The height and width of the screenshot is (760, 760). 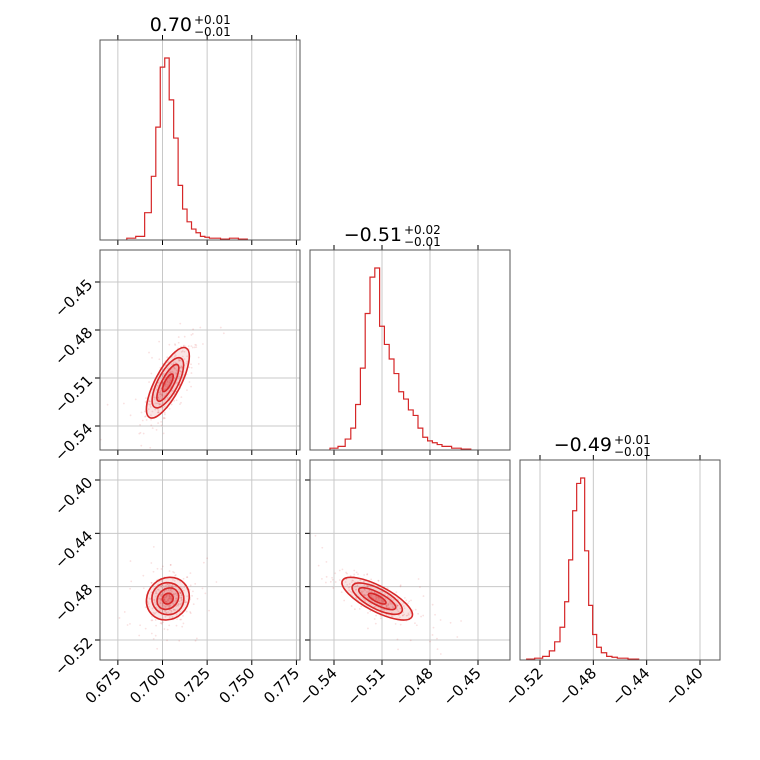 What do you see at coordinates (212, 20) in the screenshot?
I see `title-upper-p0: +0.01` at bounding box center [212, 20].